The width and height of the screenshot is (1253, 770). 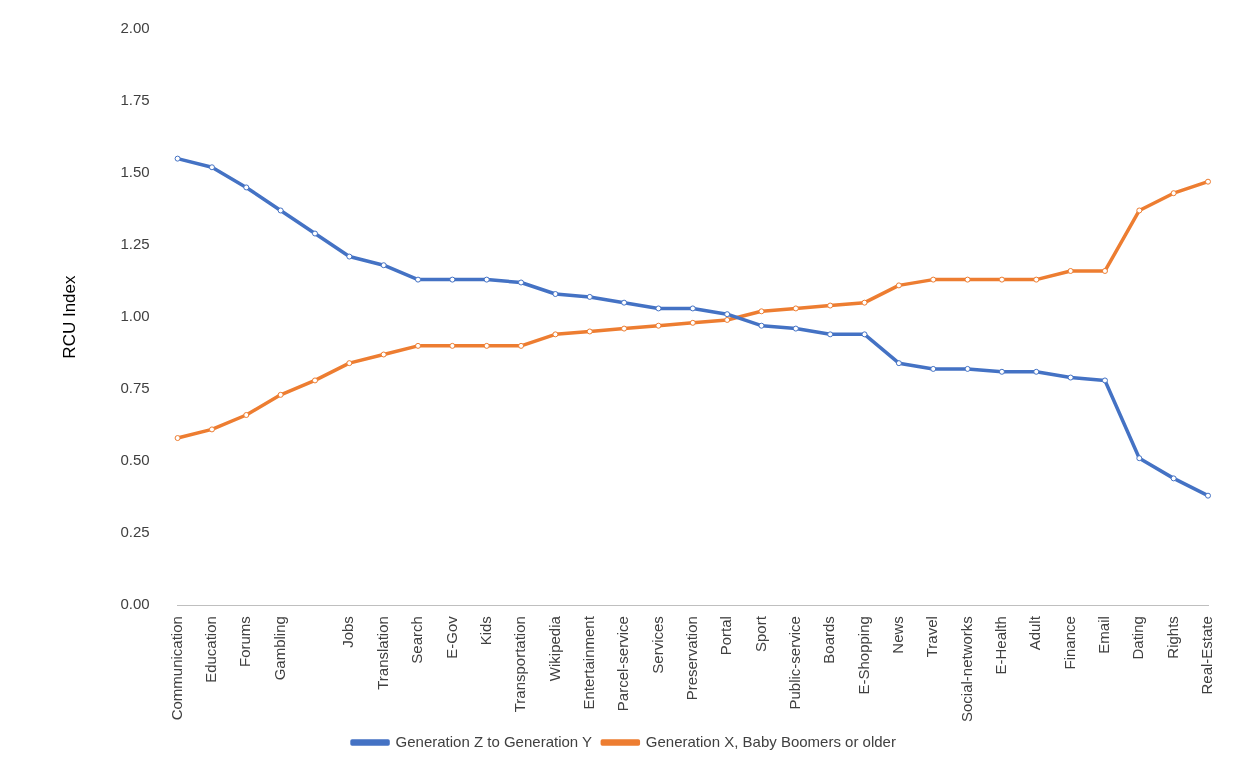 I want to click on y-tick-label: 1.50, so click(x=135, y=172).